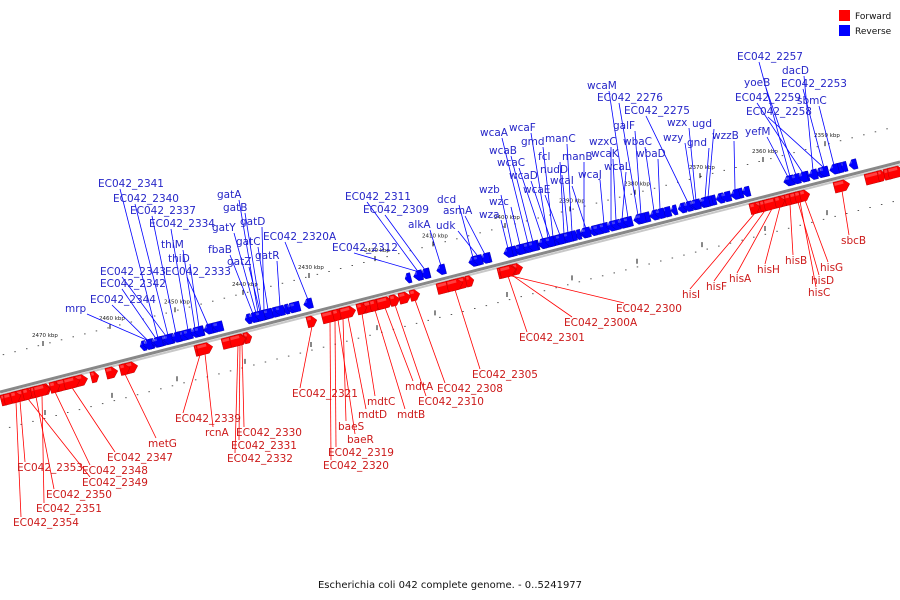 The width and height of the screenshot is (900, 600). I want to click on gene-label-wcal: wcaL, so click(617, 167).